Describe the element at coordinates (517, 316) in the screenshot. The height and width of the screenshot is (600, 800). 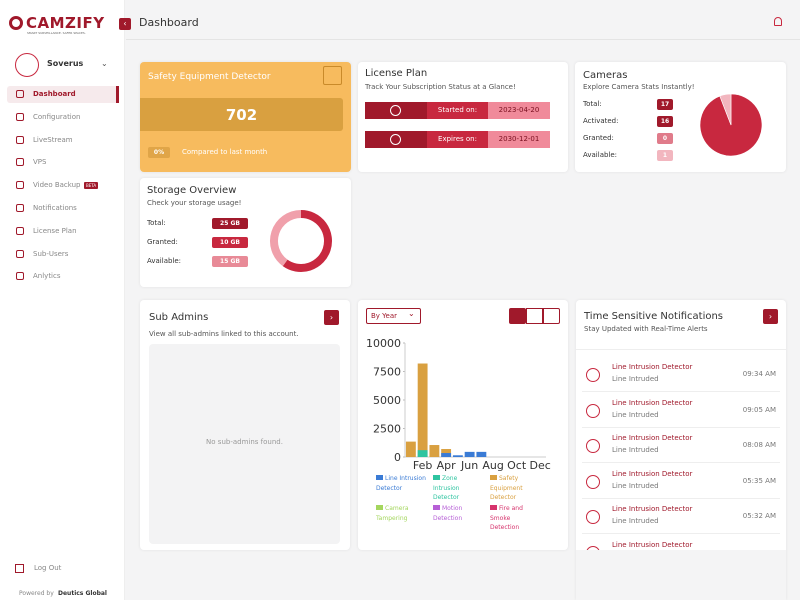
I see `view-bar` at that location.